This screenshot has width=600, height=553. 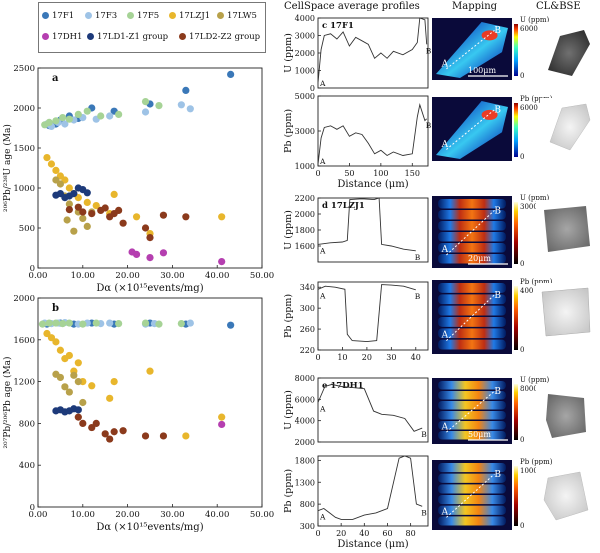 What do you see at coordinates (349, 173) in the screenshot?
I see `x-tick-label: 50` at bounding box center [349, 173].